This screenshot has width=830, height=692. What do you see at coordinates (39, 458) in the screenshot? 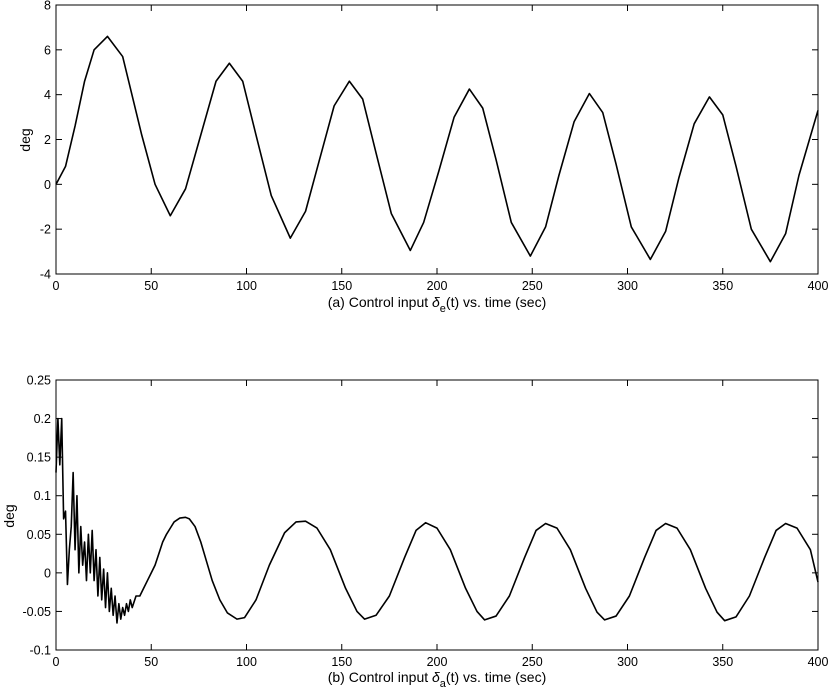
I see `y-tick-label-b: 0.15` at bounding box center [39, 458].